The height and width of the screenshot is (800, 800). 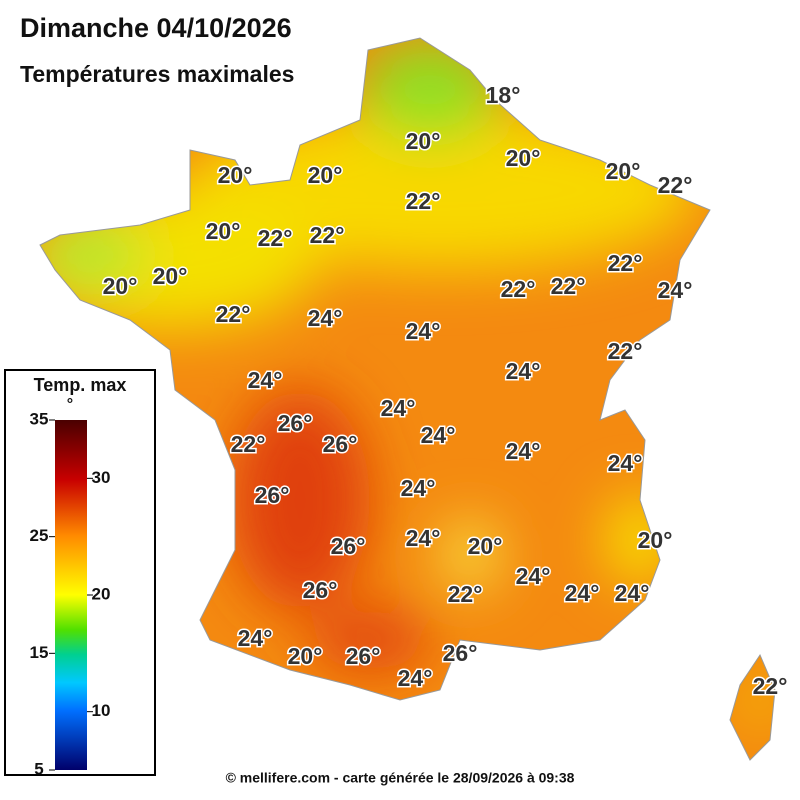 What do you see at coordinates (101, 710) in the screenshot?
I see `tick-label: 10` at bounding box center [101, 710].